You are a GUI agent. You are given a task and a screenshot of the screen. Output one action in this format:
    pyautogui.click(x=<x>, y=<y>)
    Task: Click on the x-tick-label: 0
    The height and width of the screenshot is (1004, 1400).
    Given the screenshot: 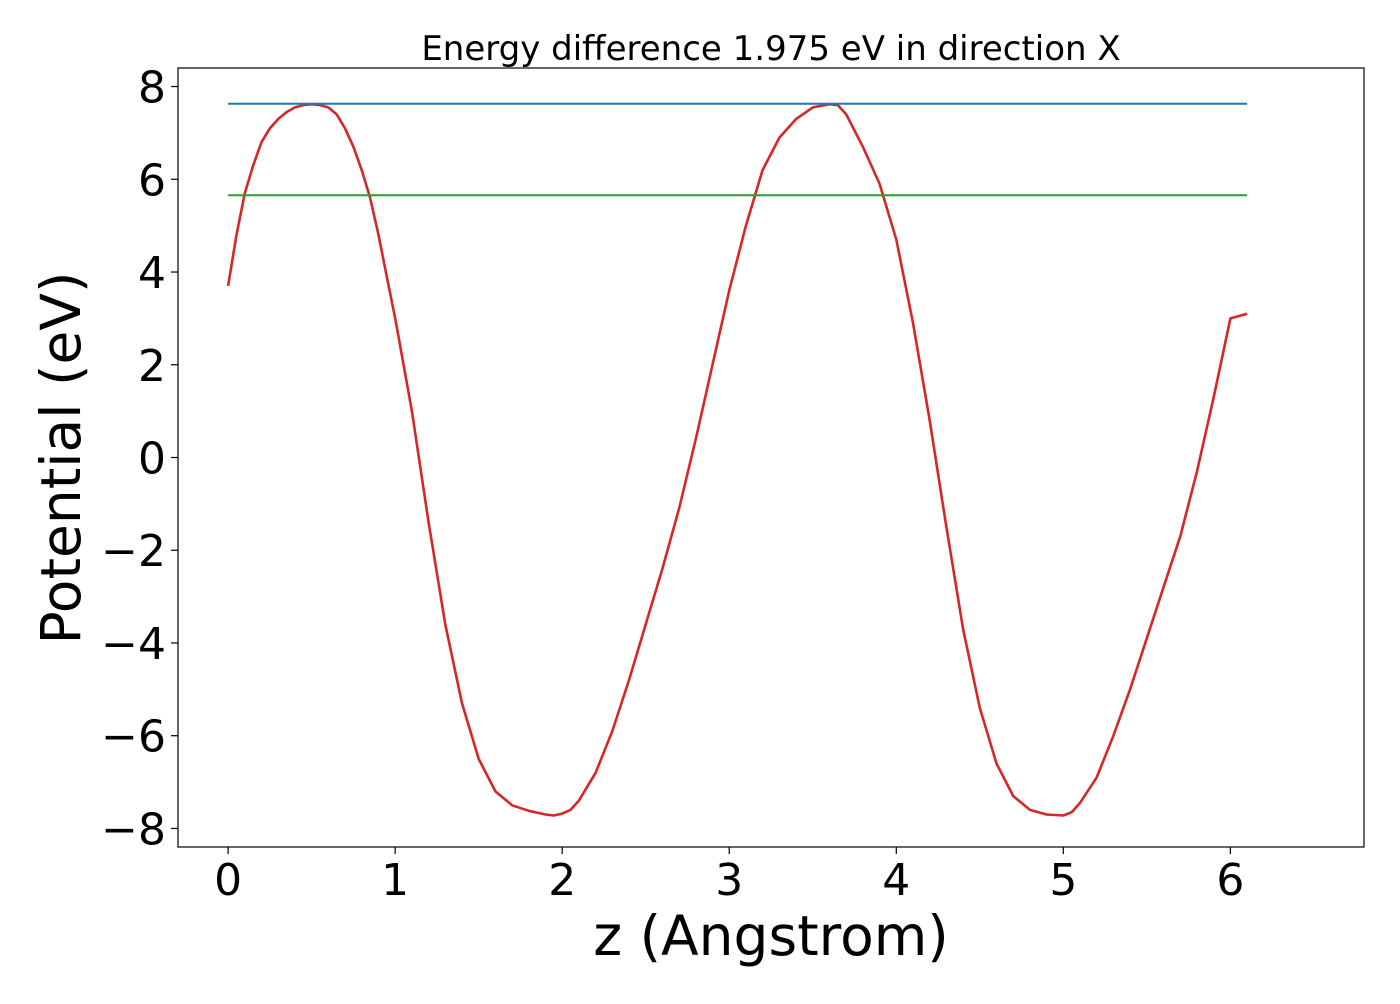 What is the action you would take?
    pyautogui.click(x=228, y=880)
    